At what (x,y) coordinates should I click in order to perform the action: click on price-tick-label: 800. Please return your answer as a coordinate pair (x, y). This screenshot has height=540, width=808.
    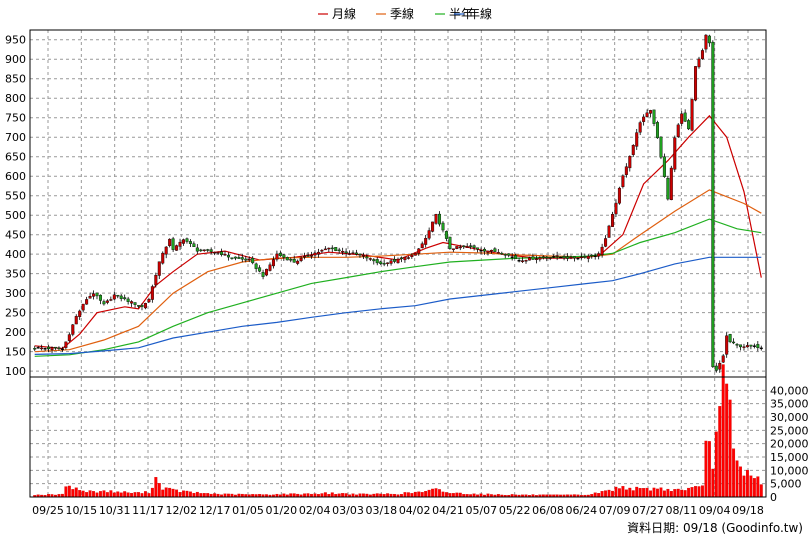
    Looking at the image, I should click on (15, 98).